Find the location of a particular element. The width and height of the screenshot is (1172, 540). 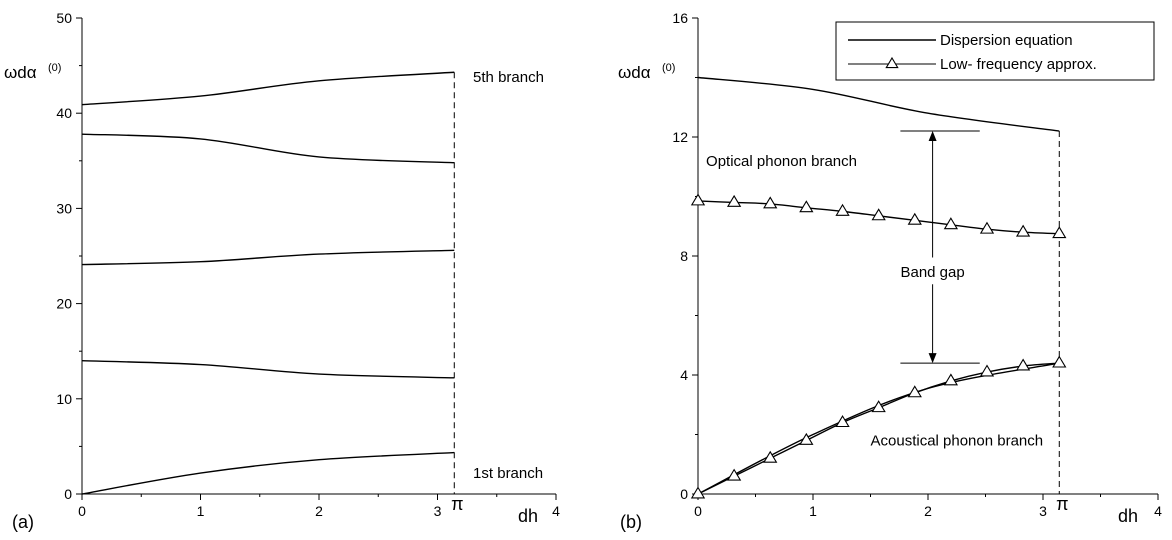

y-tick-label: 30 is located at coordinates (64, 208).